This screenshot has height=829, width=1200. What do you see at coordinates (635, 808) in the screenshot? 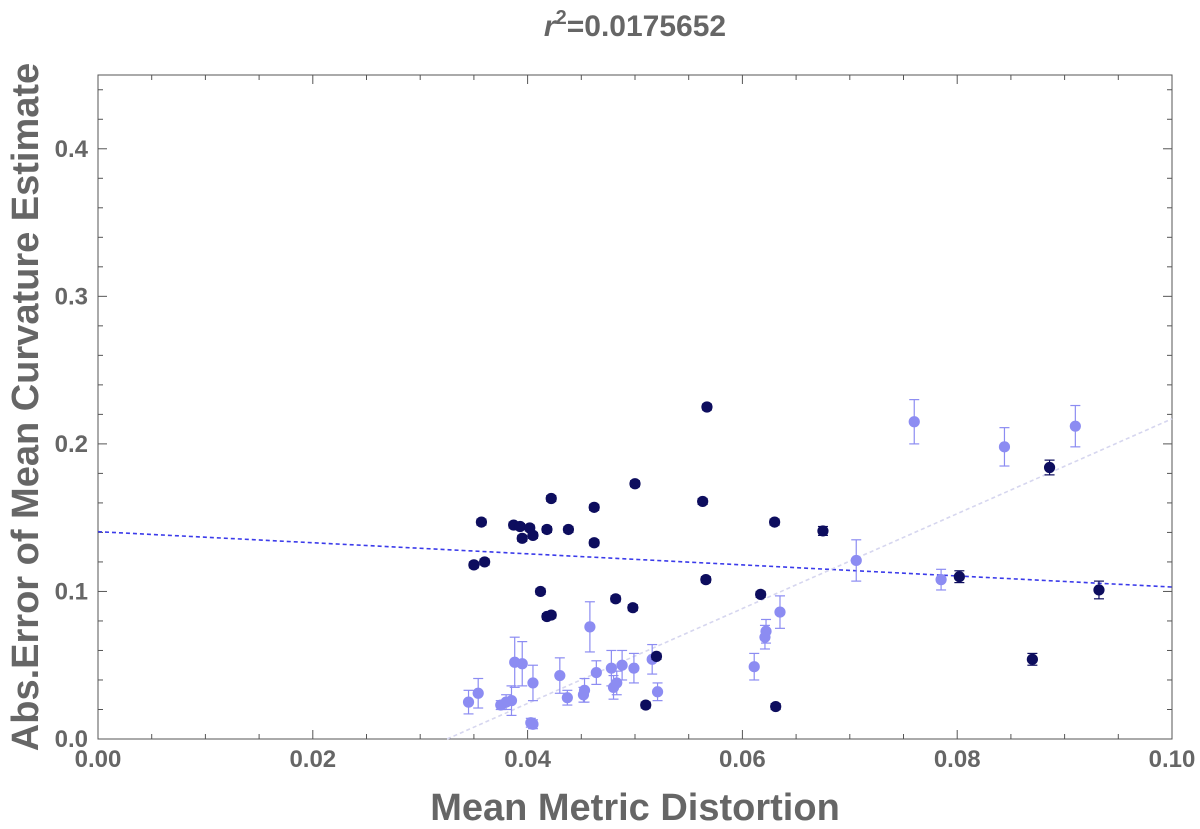
I see `x-axis-title: Mean Metric Distortion` at bounding box center [635, 808].